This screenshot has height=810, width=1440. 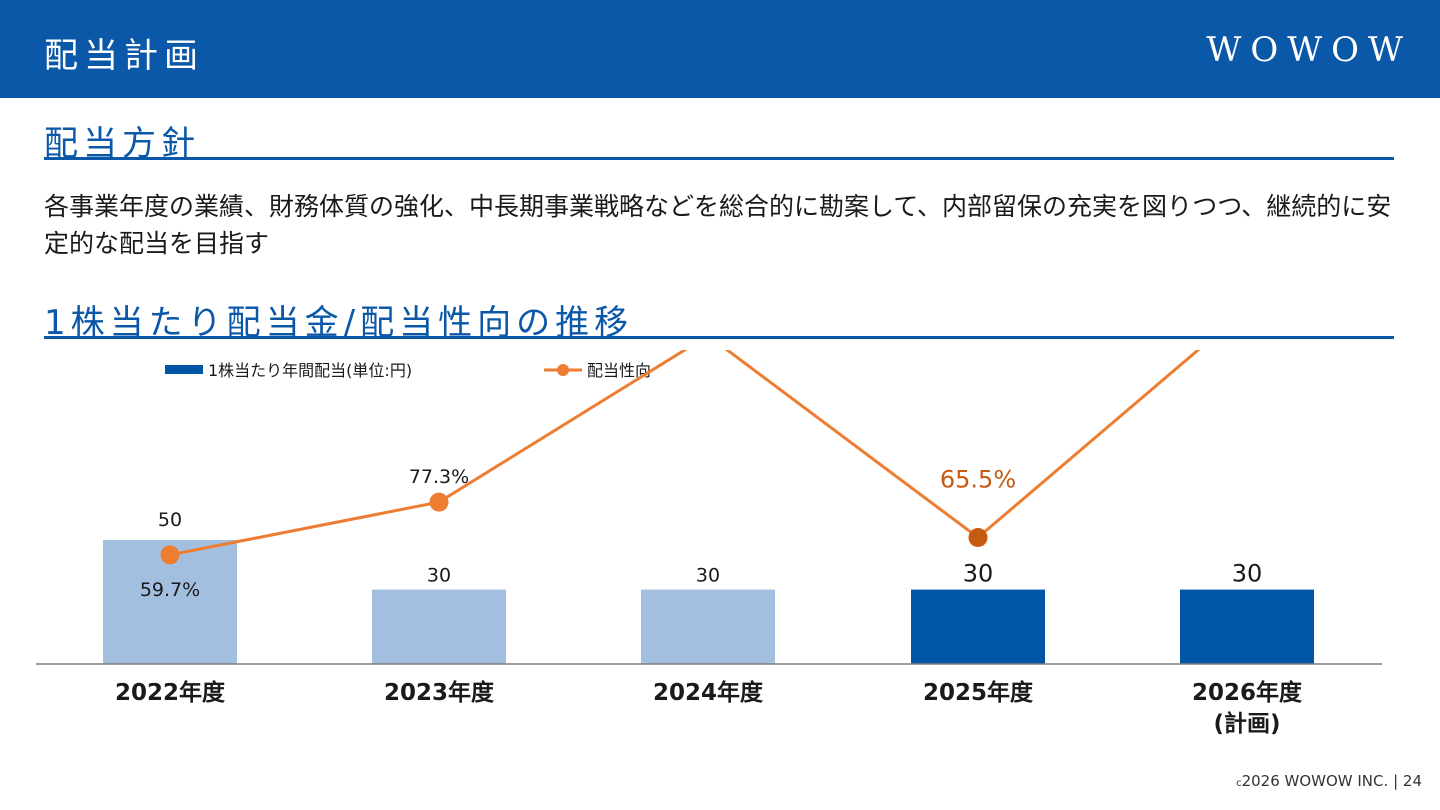 What do you see at coordinates (1412, 781) in the screenshot?
I see `page-number: 24` at bounding box center [1412, 781].